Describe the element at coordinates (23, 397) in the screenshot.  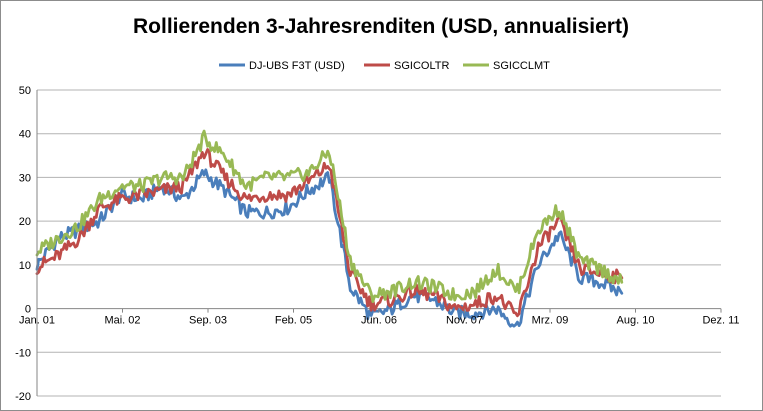
I see `y-tick-label: -20` at that location.